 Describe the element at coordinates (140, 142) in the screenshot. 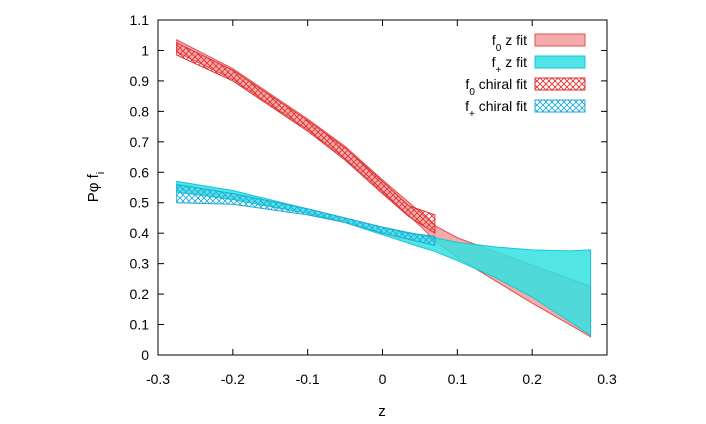

I see `y-tick-label: 0.7` at that location.